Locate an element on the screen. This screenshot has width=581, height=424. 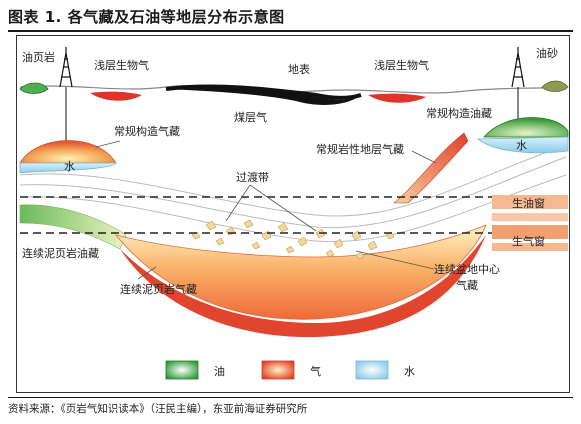
surface-line is located at coordinates (293, 89).